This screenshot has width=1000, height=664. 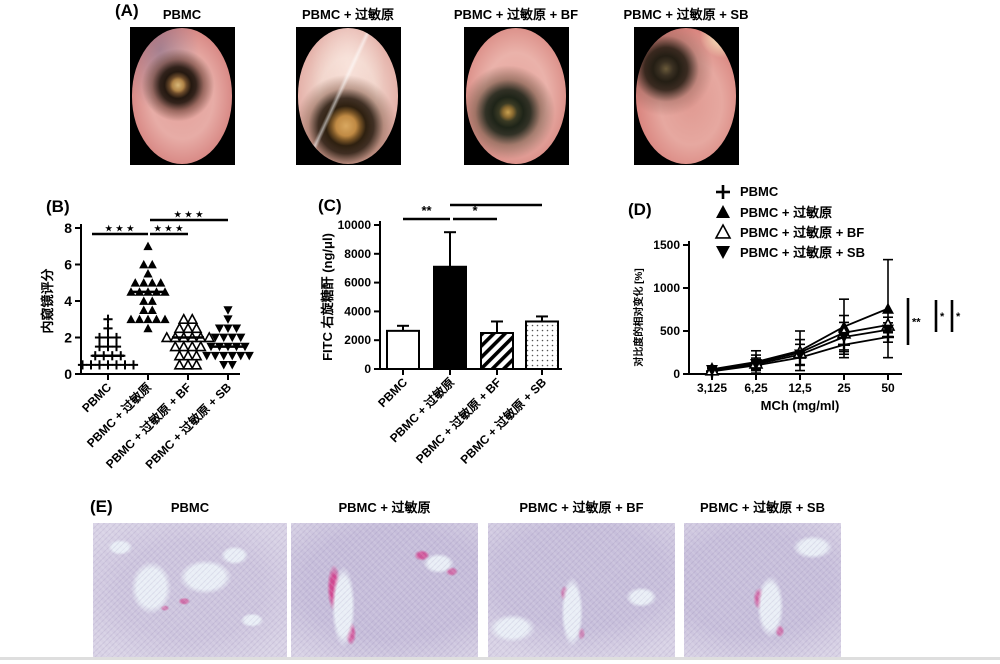 What do you see at coordinates (756, 388) in the screenshot?
I see `svg-text: 6,25` at bounding box center [756, 388].